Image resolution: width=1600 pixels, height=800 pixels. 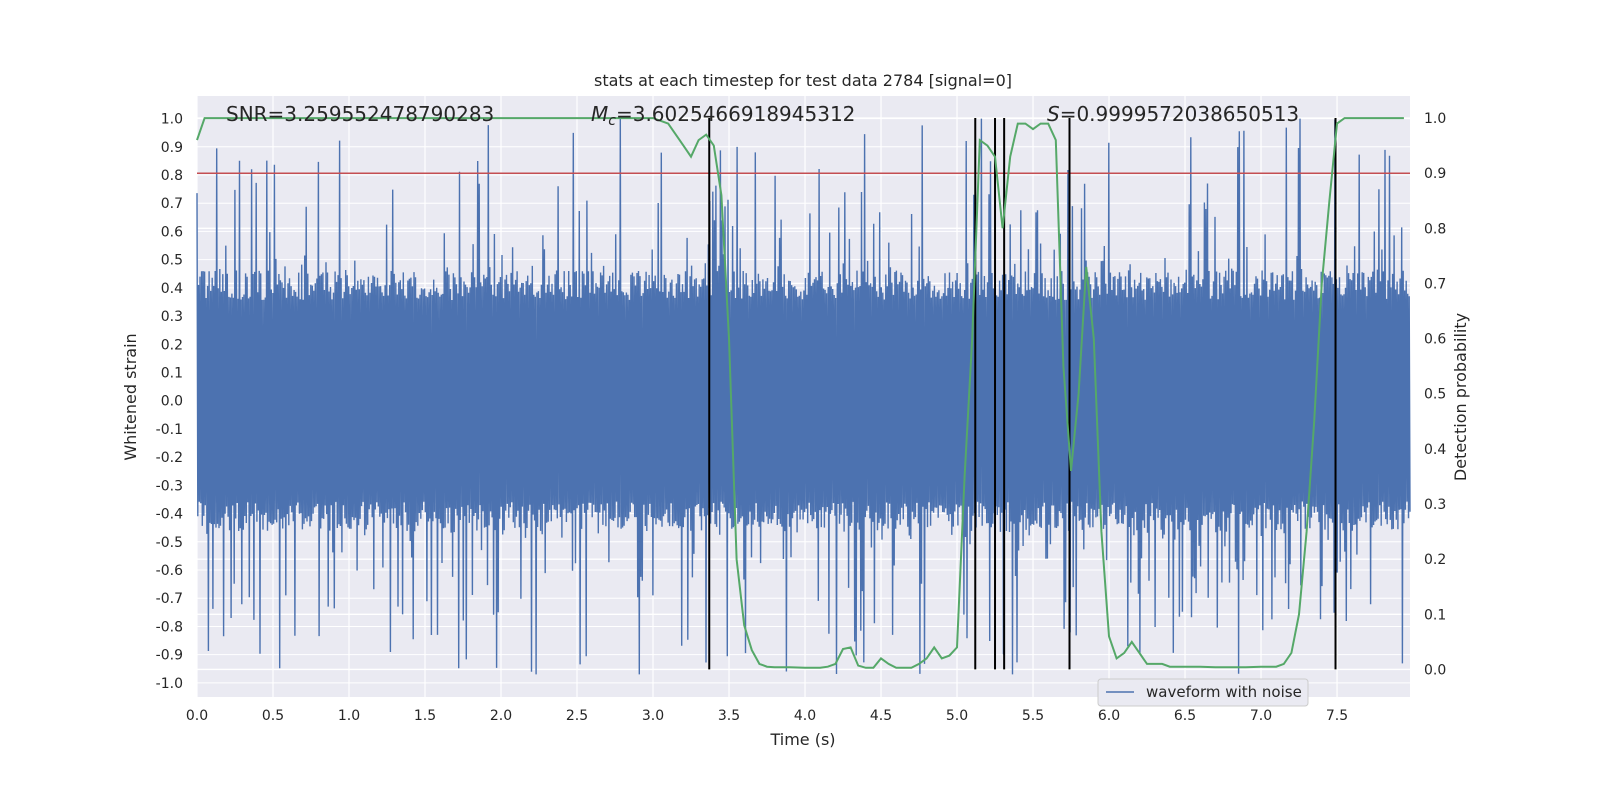 I want to click on x-tick-label: 5.0, so click(x=957, y=716).